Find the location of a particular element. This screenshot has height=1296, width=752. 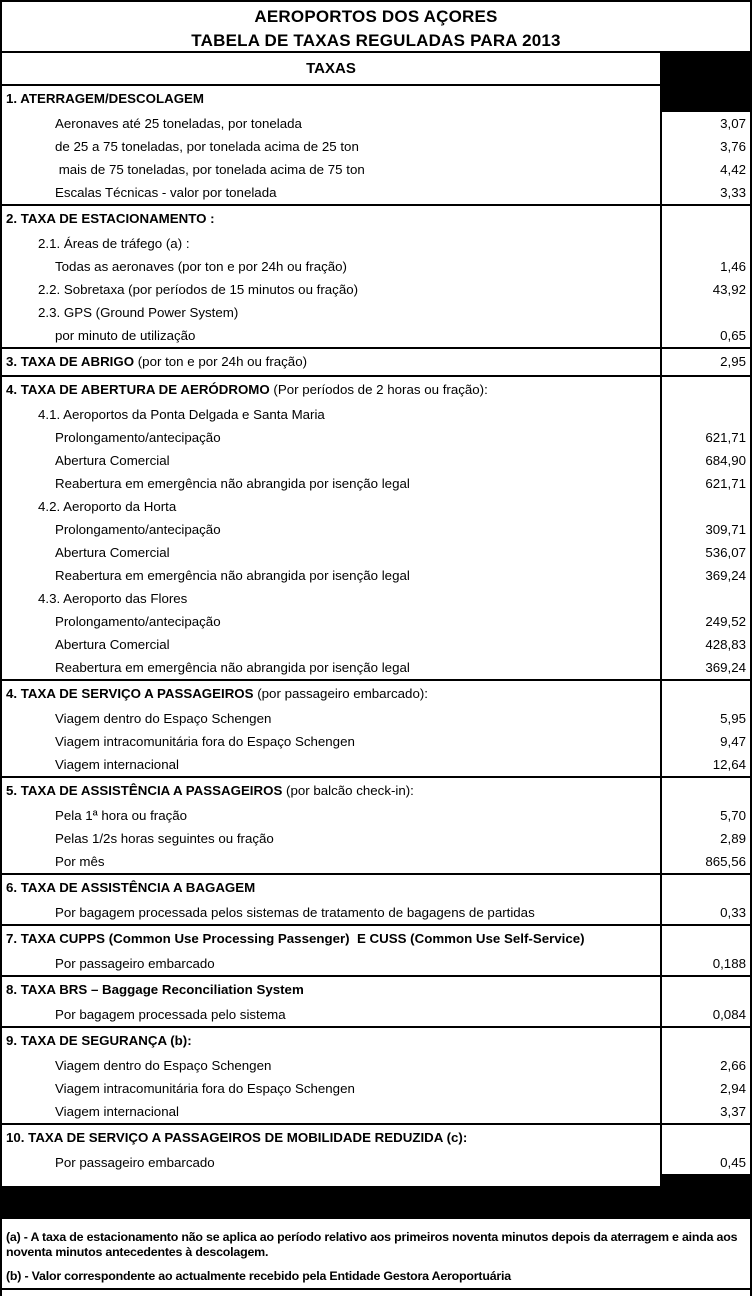

row-value: 9,47 is located at coordinates (705, 741).